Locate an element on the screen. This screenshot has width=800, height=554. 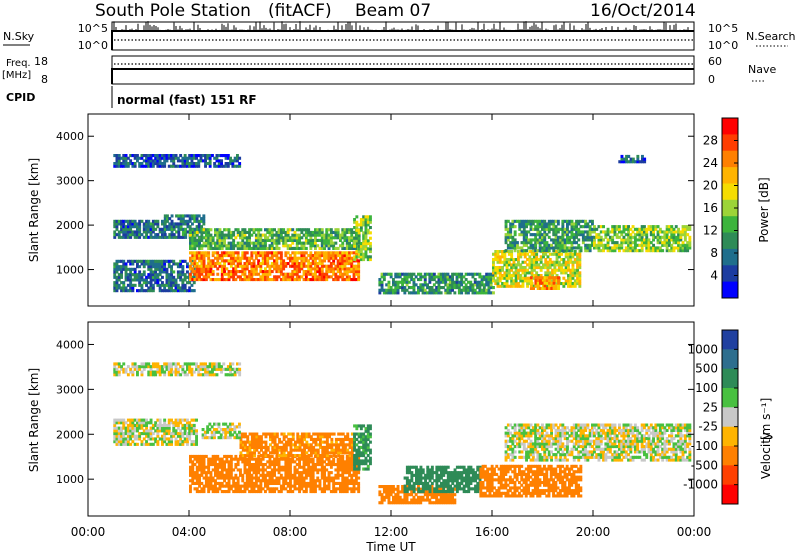
power-colorbar-swatch is located at coordinates (730, 175).